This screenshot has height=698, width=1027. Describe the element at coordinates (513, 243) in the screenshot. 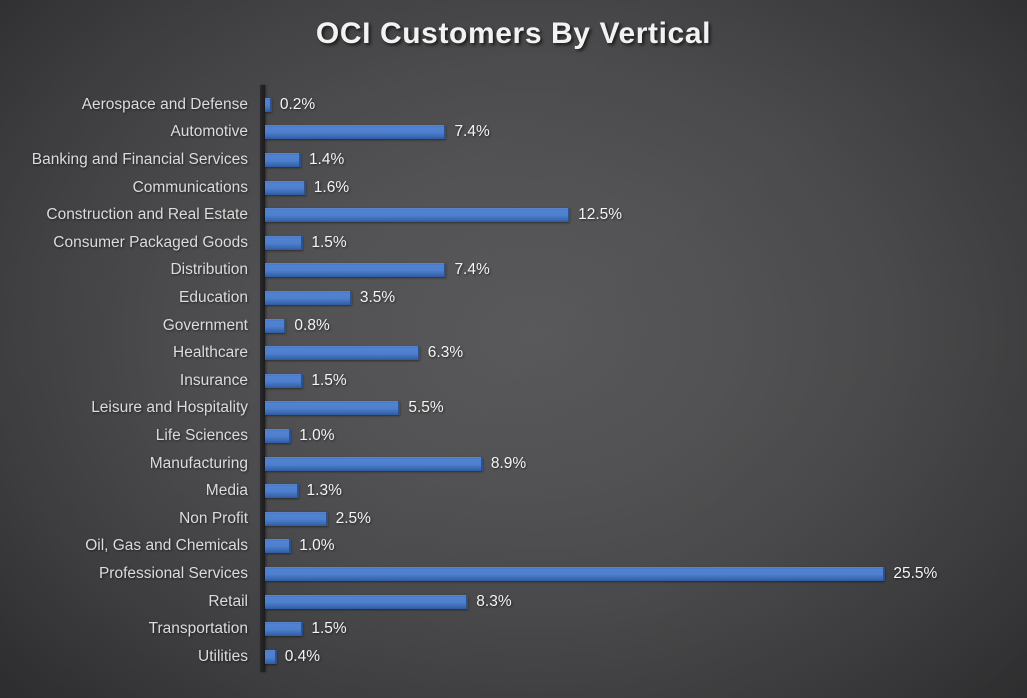

I see `bar-row: Consumer Packaged Goods 1.5%` at that location.